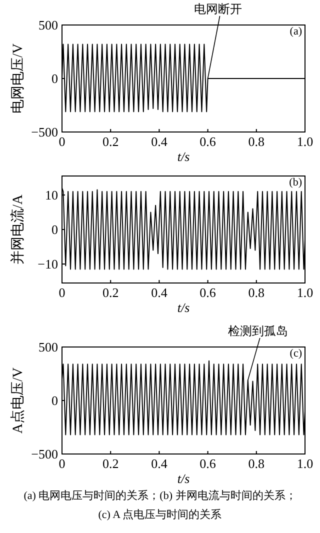  I want to click on text: (a) 电网电压与时间的关系；(b) 并网电流与时间的关系；, so click(160, 495).